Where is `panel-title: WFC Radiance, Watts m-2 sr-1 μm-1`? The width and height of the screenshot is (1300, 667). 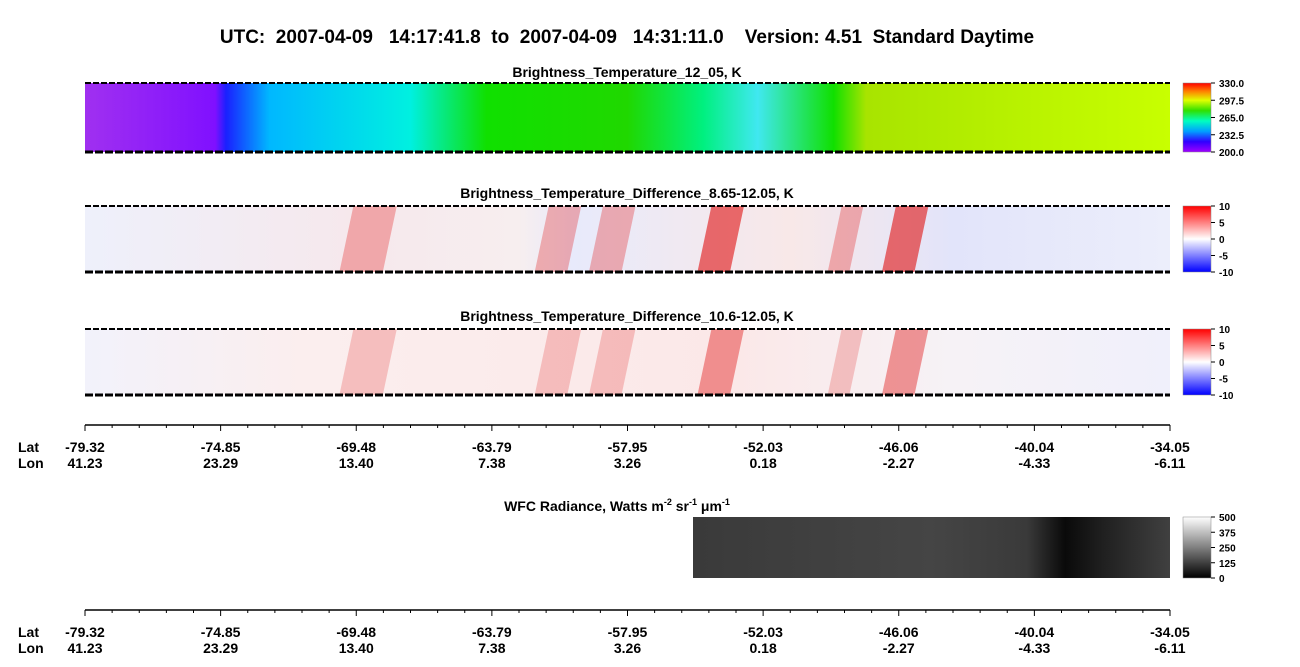 panel-title: WFC Radiance, Watts m-2 sr-1 μm-1 is located at coordinates (617, 505).